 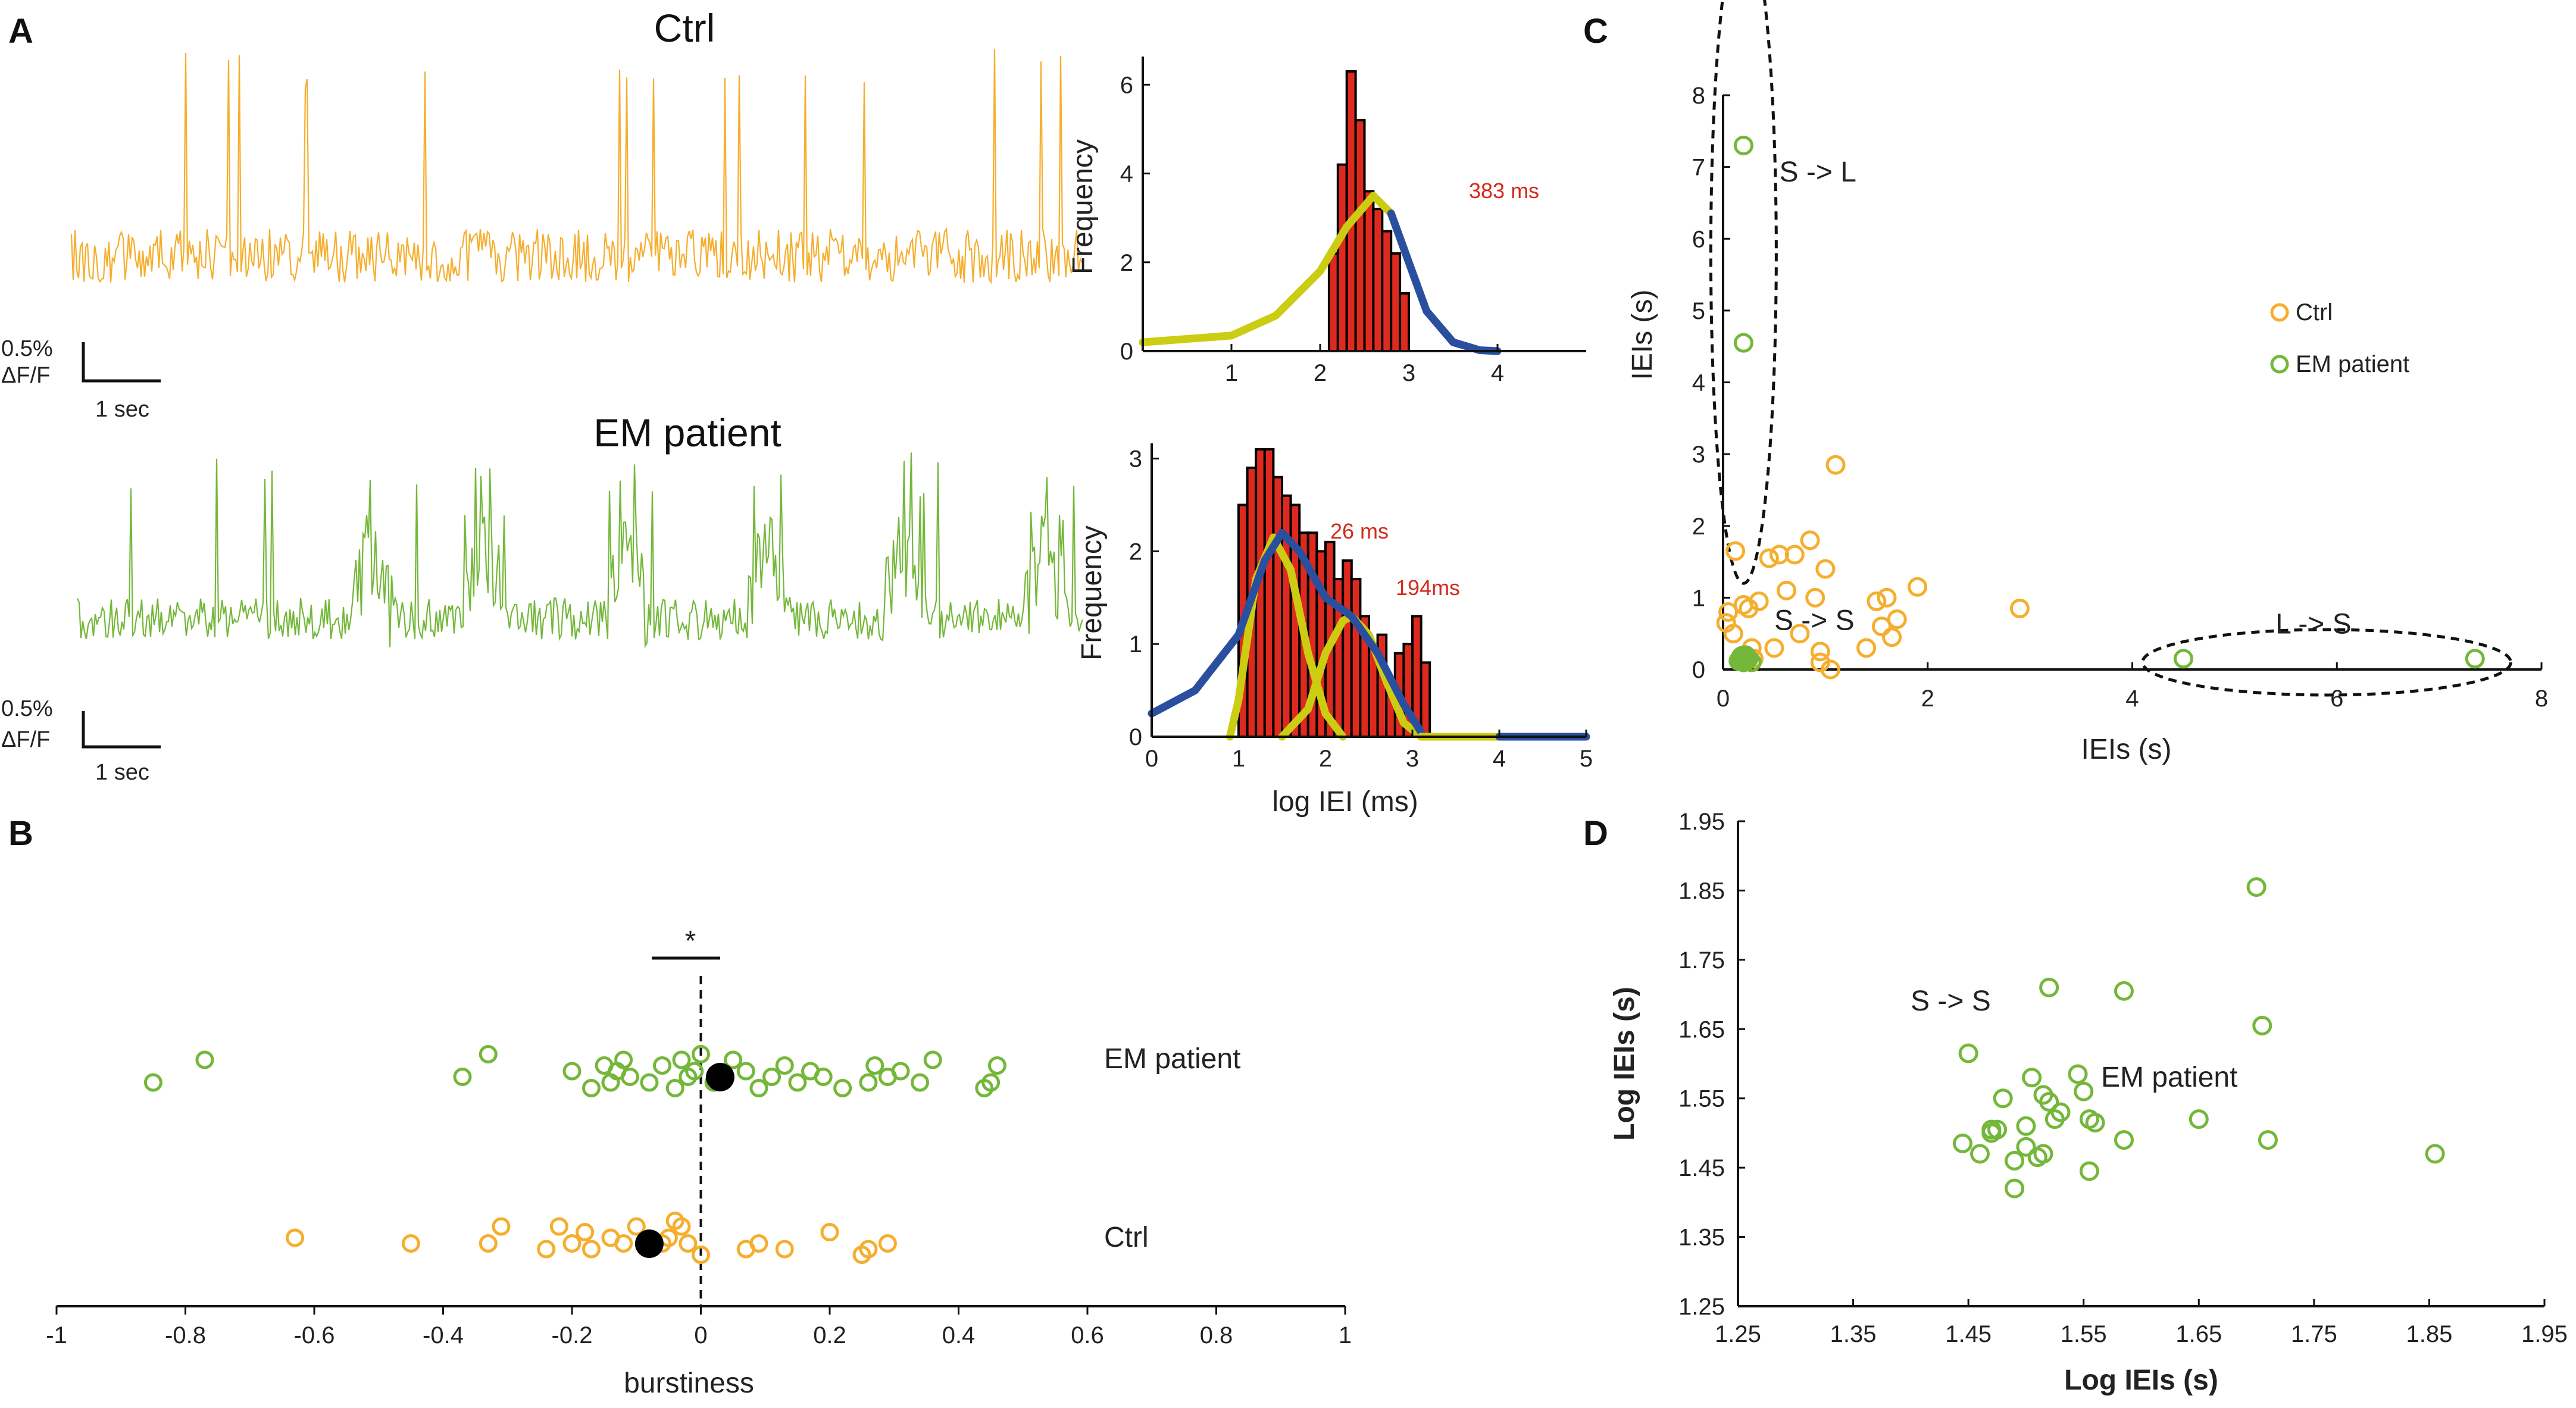 I want to click on scale-bar-em: 0.5% ΔF/F 1 sec, so click(x=81, y=740).